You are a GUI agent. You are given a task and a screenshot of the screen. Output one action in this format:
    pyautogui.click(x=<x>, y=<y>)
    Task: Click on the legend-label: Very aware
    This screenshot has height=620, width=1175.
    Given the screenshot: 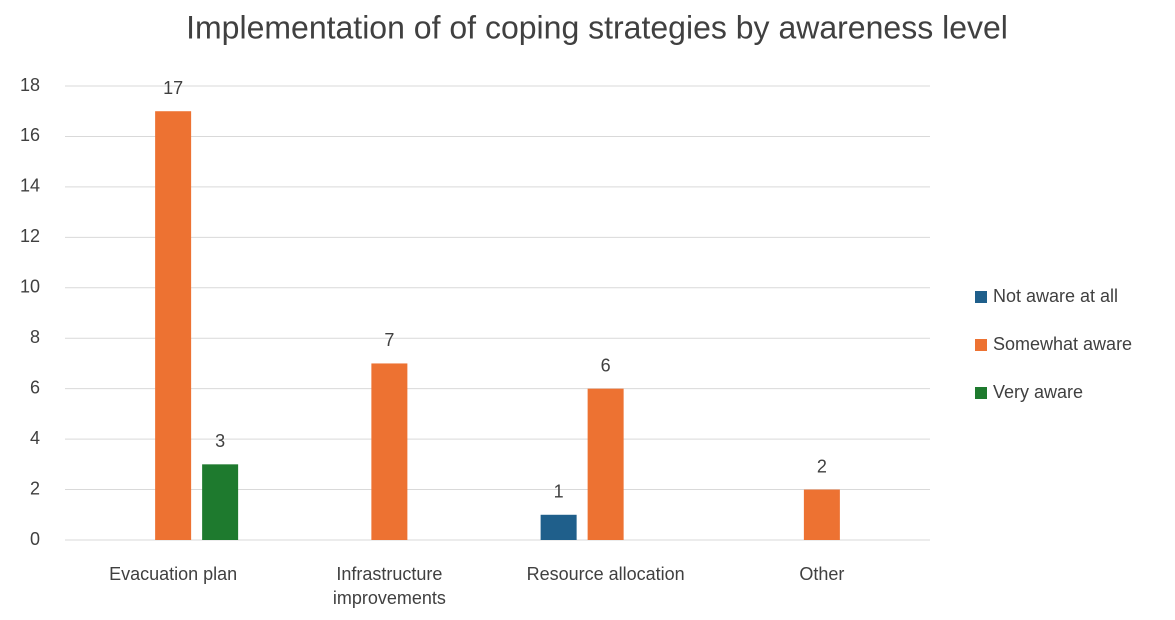 What is the action you would take?
    pyautogui.click(x=1038, y=392)
    